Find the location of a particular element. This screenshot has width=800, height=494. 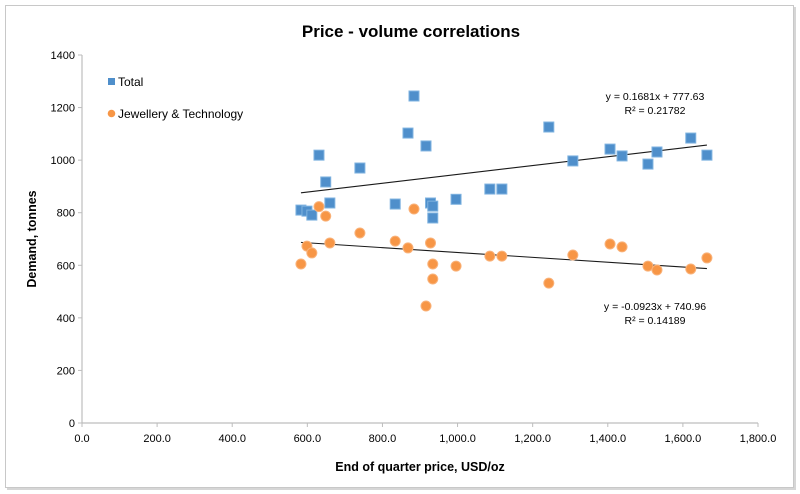

trendline-r2-total: R² = 0.21782 is located at coordinates (654, 111).